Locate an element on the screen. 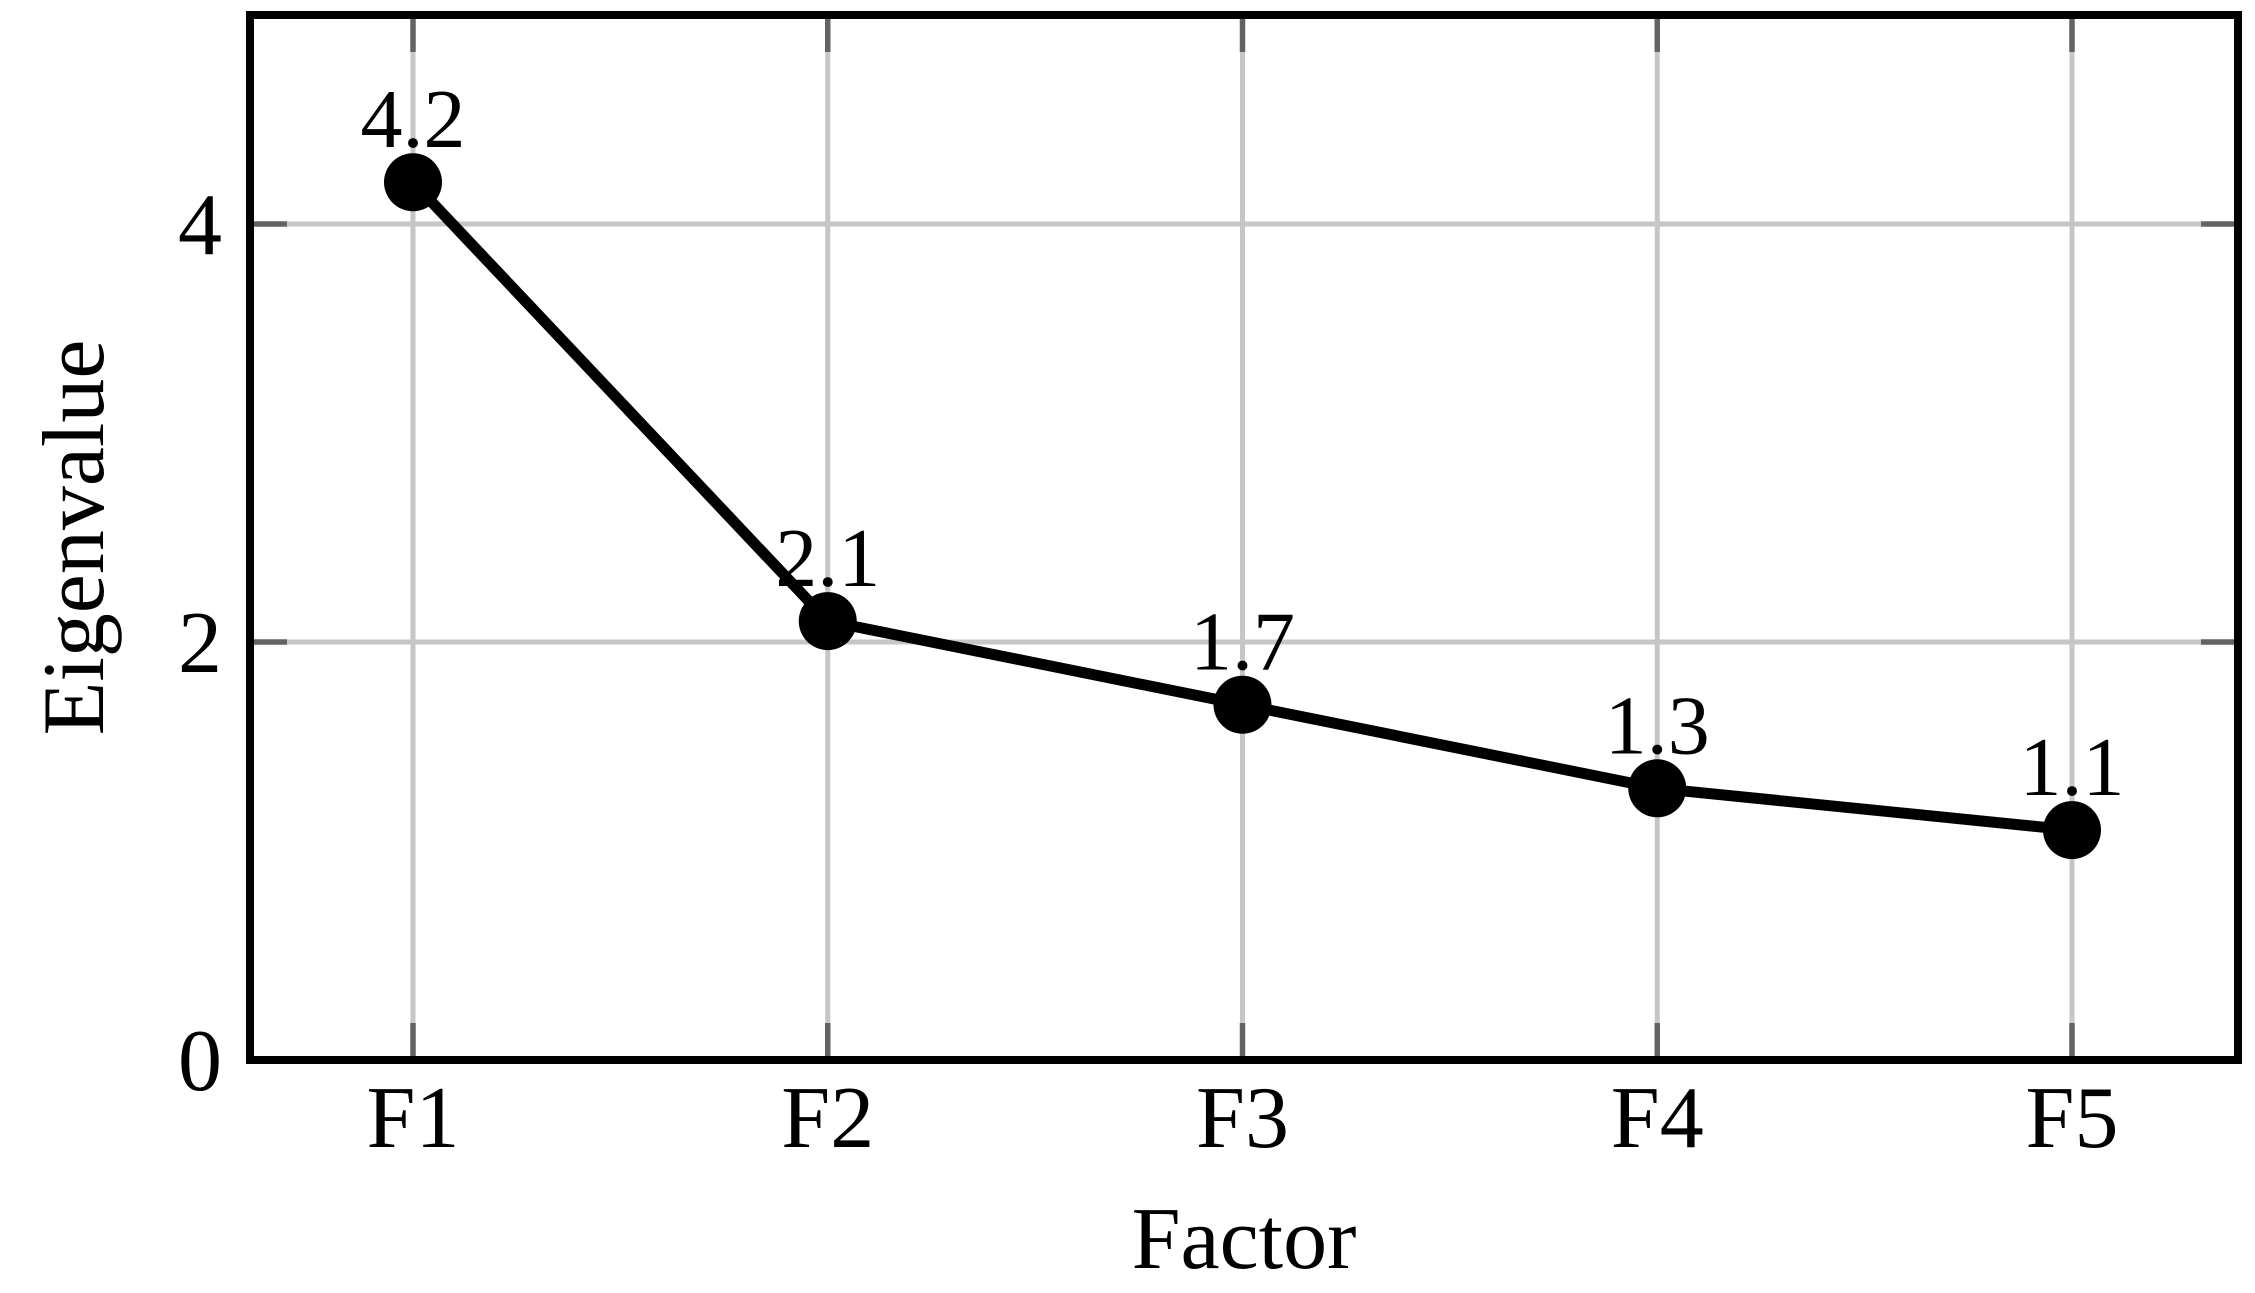  data-point-label: 1.1 is located at coordinates (2072, 767).